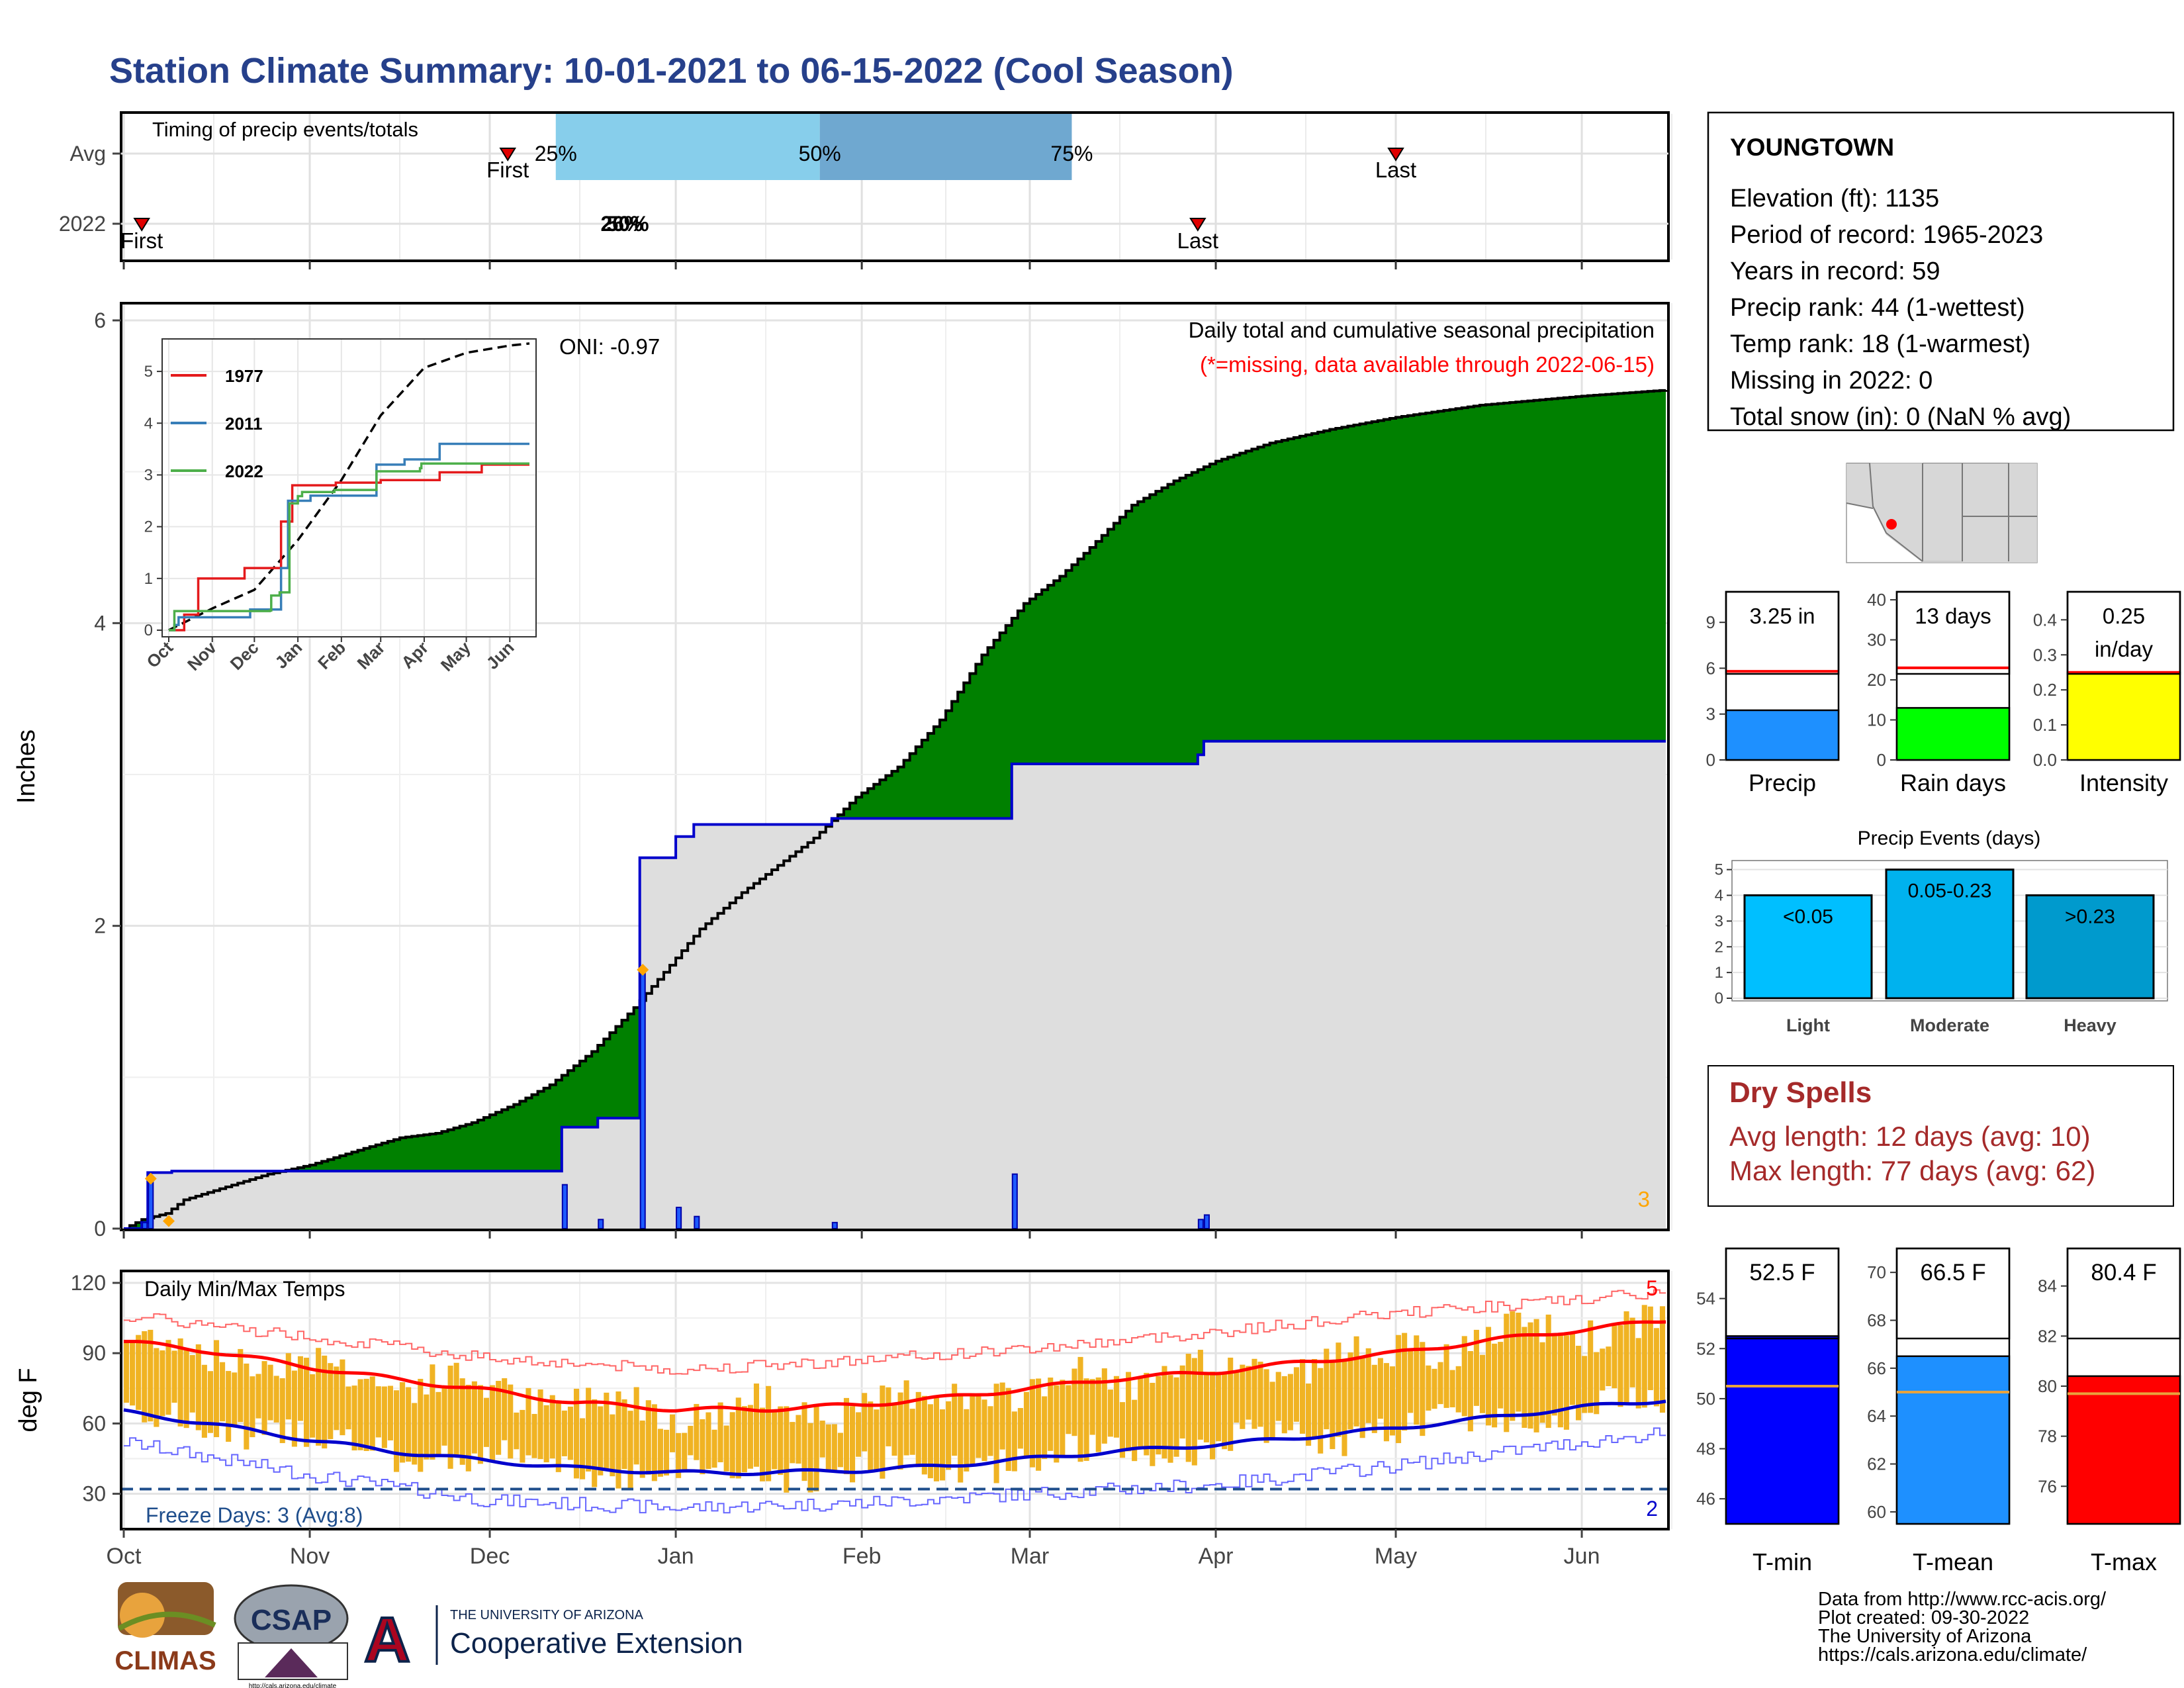 This screenshot has width=2184, height=1688. I want to click on precip-count-label: 3, so click(1644, 1199).